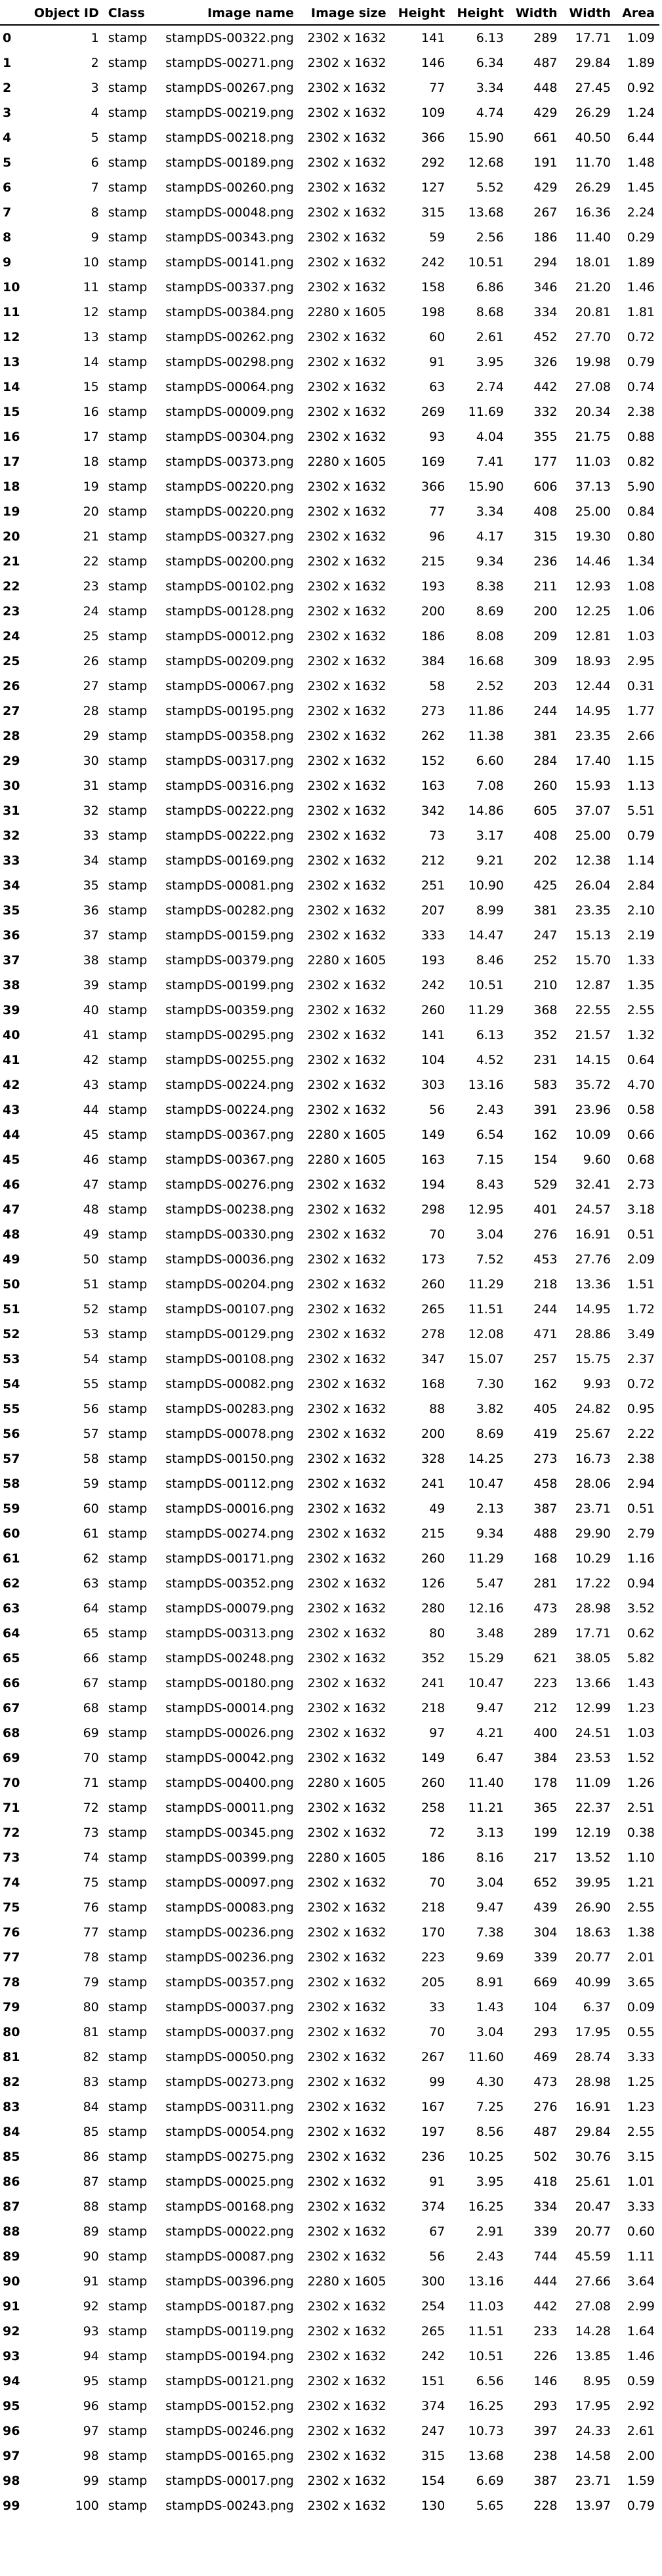  What do you see at coordinates (593, 2157) in the screenshot?
I see `width-pct-cell: 30.76` at bounding box center [593, 2157].